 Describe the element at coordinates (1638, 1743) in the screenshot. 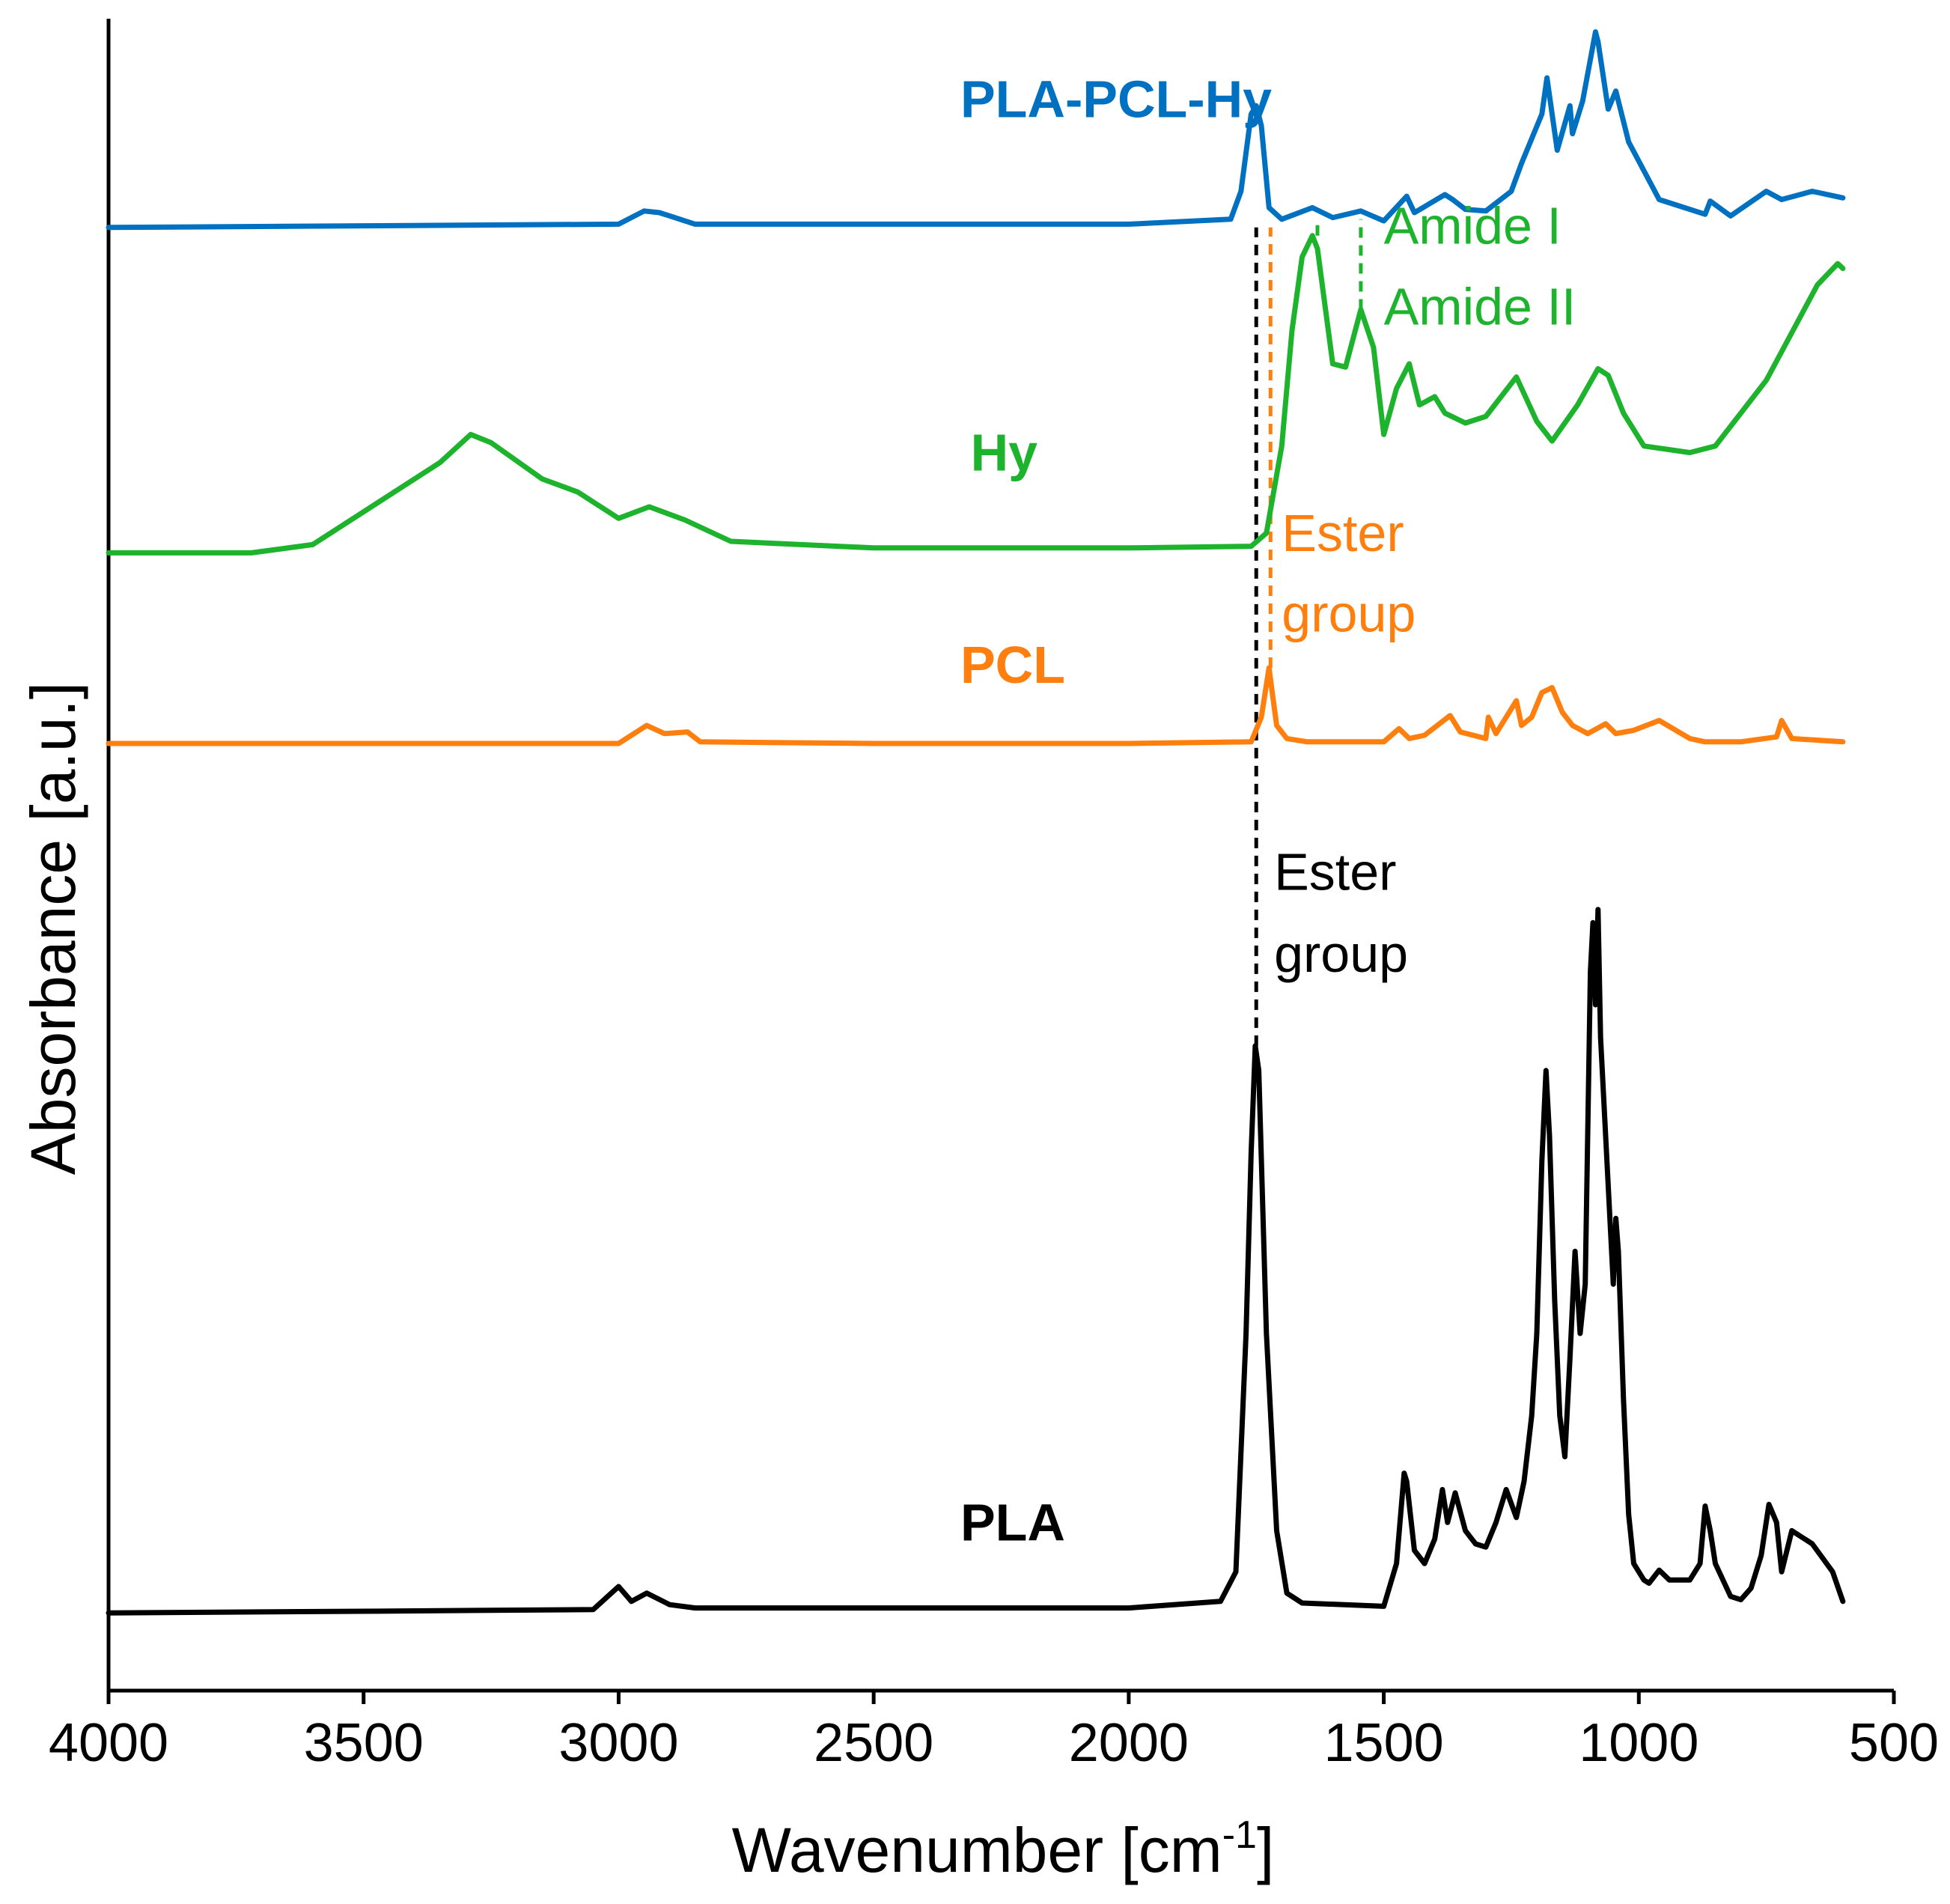

I see `x-tick-label-1000: 1000` at that location.